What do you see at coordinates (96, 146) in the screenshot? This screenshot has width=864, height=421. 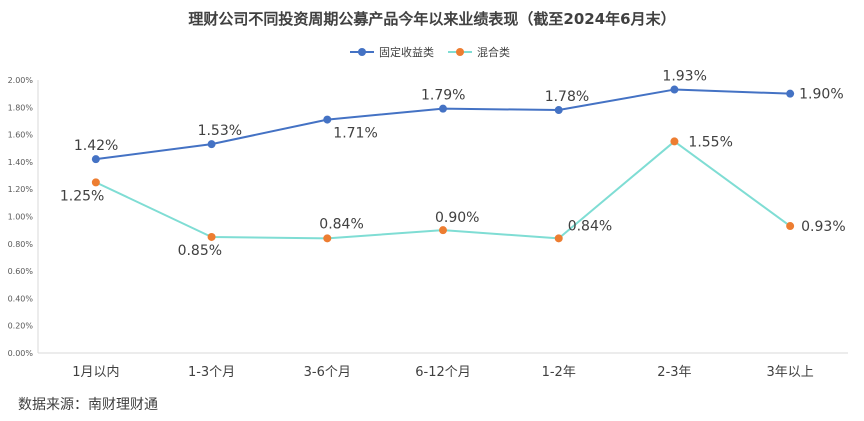 I see `data-label: 1.42%` at bounding box center [96, 146].